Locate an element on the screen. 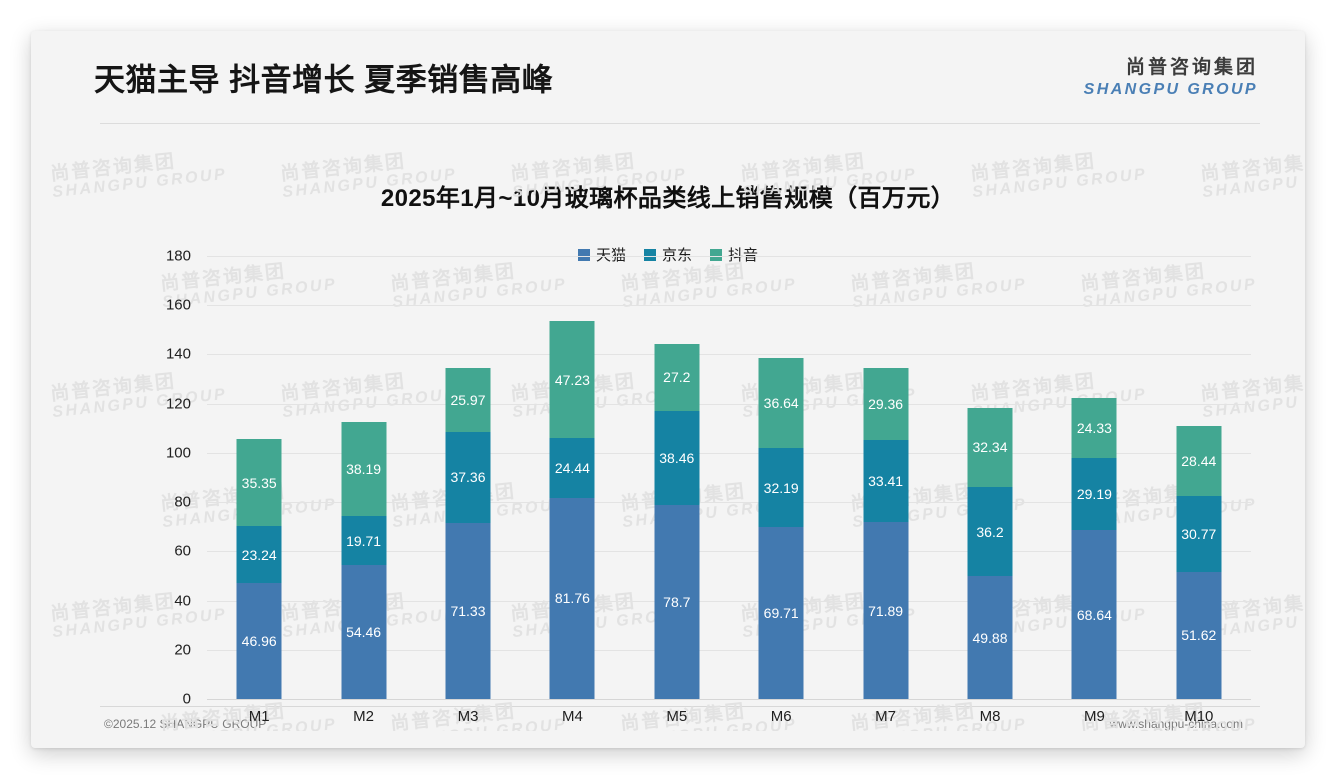 The width and height of the screenshot is (1340, 780). bar-segment-天猫: 71.33 is located at coordinates (468, 611).